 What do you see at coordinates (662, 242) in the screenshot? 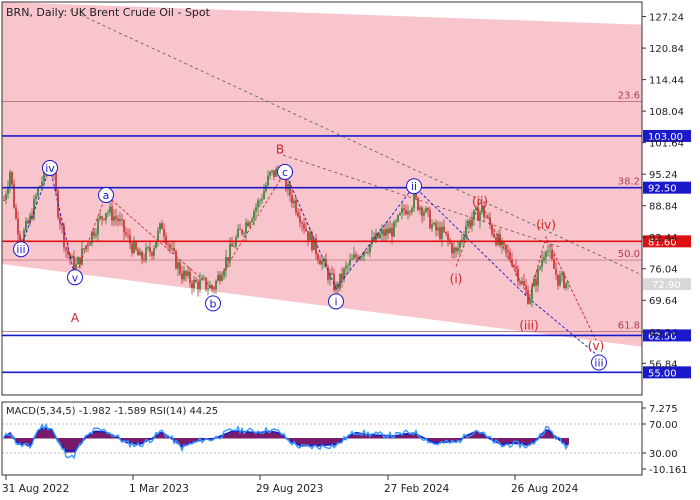
I see `level-badge-label: 81.60` at bounding box center [662, 242].